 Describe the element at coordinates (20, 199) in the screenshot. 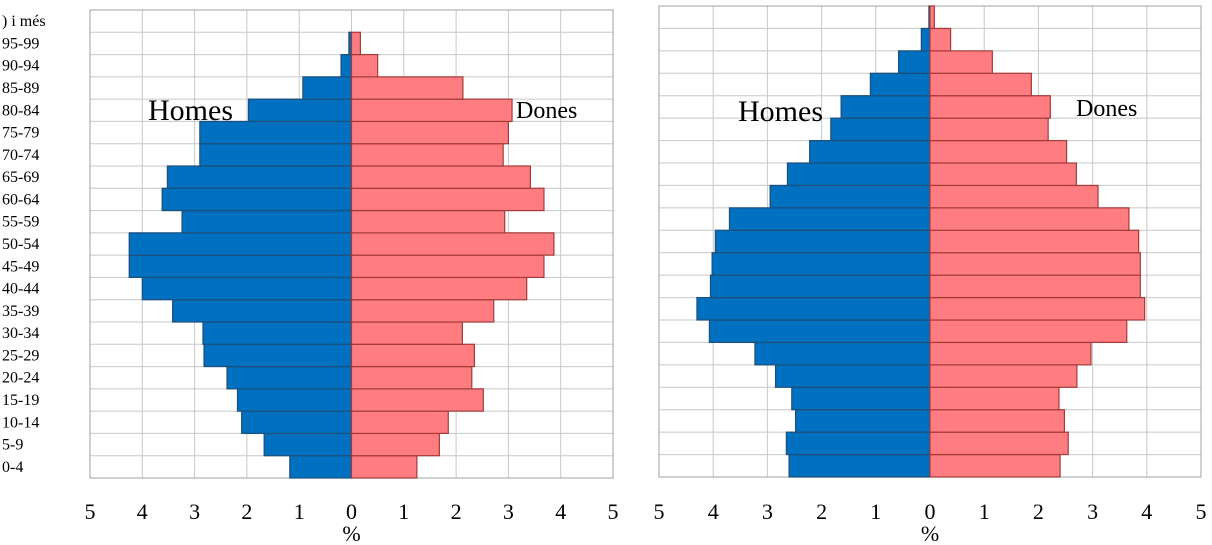

I see `category-tick-label: 60-64` at that location.